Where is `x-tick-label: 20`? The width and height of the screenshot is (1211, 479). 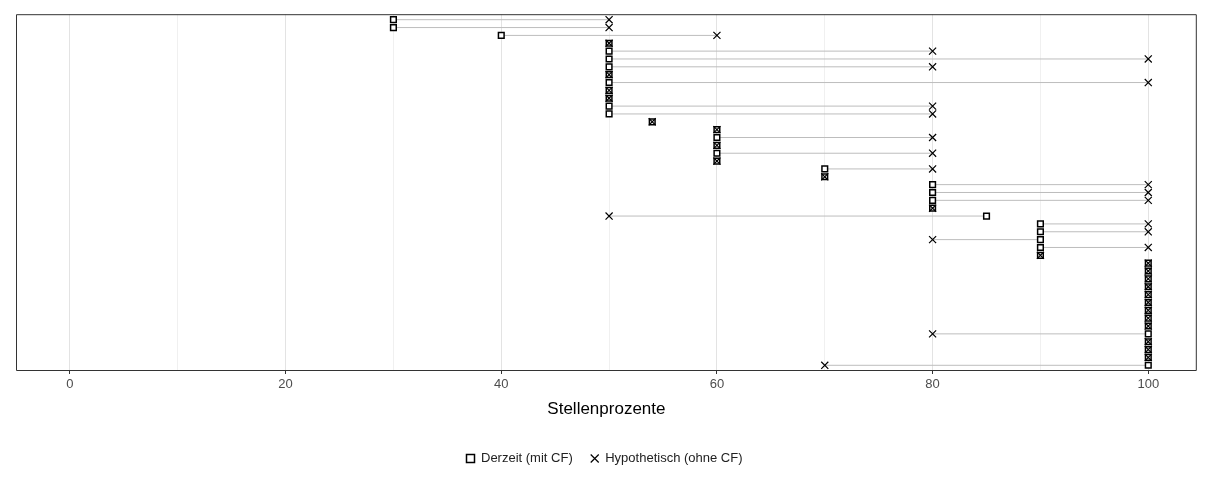
x-tick-label: 20 is located at coordinates (285, 384).